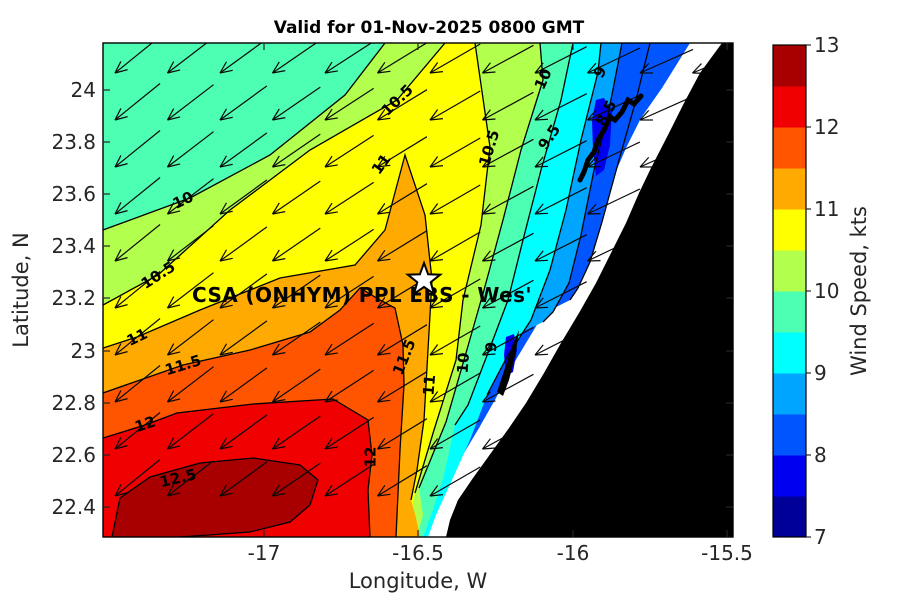  Describe the element at coordinates (826, 209) in the screenshot. I see `colorbar-tick-label: 11` at that location.